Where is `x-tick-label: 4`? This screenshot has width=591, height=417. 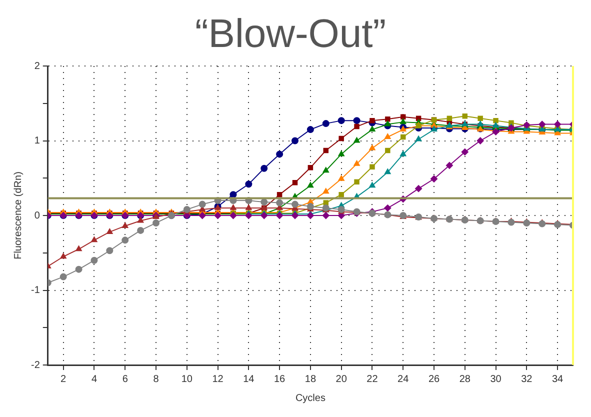
x-tick-label: 4 is located at coordinates (94, 379).